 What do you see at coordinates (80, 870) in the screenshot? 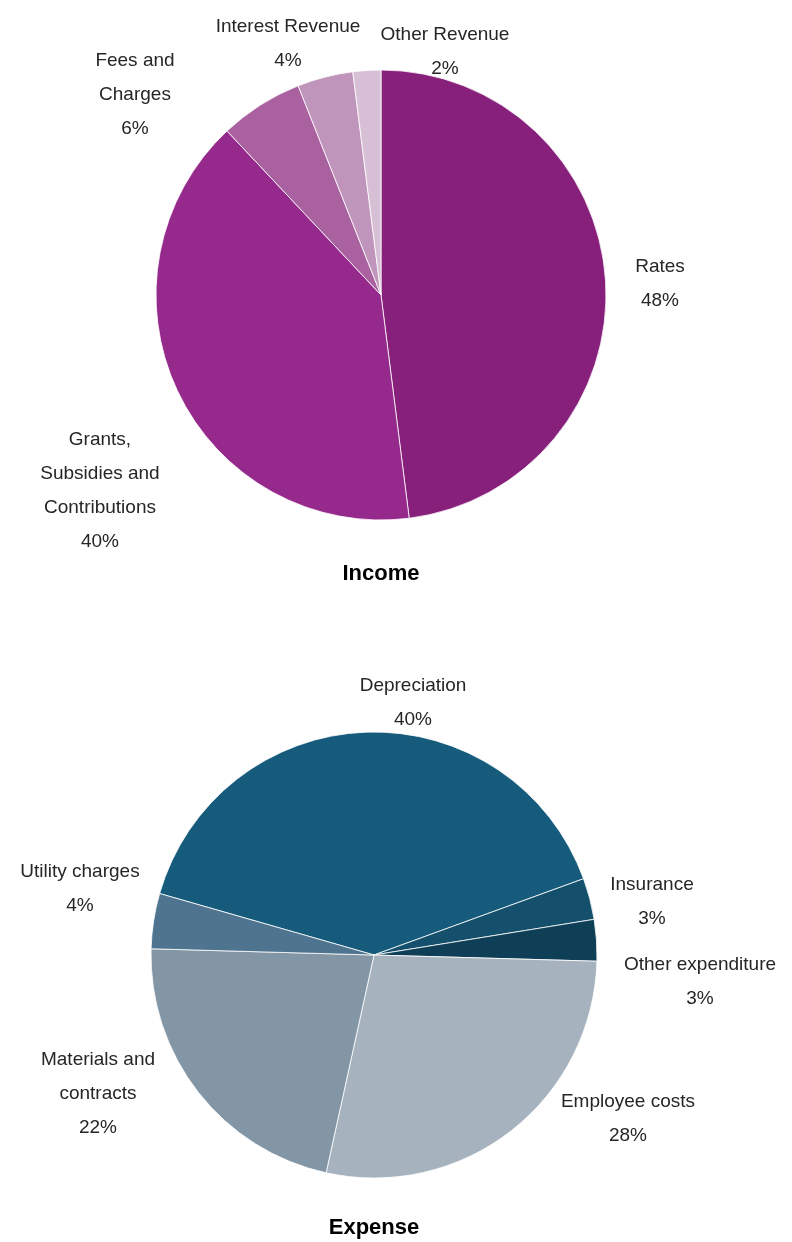
I see `slice-label: Utility charges` at bounding box center [80, 870].